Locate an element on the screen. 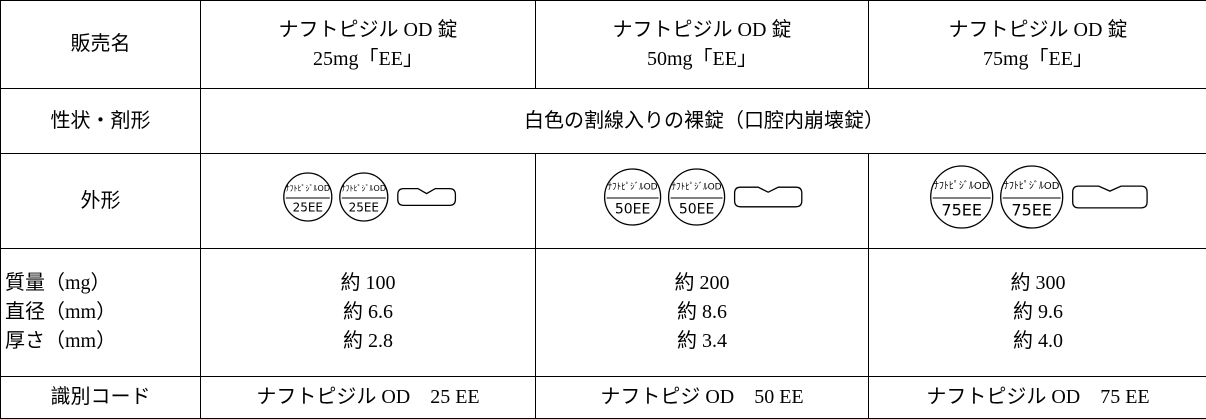  tablet-figure: ﾅﾌﾄﾋﾟｼﾞﾙOD 50EE ﾅﾌﾄﾋﾟｼﾞﾙOD 50EE is located at coordinates (702, 197).